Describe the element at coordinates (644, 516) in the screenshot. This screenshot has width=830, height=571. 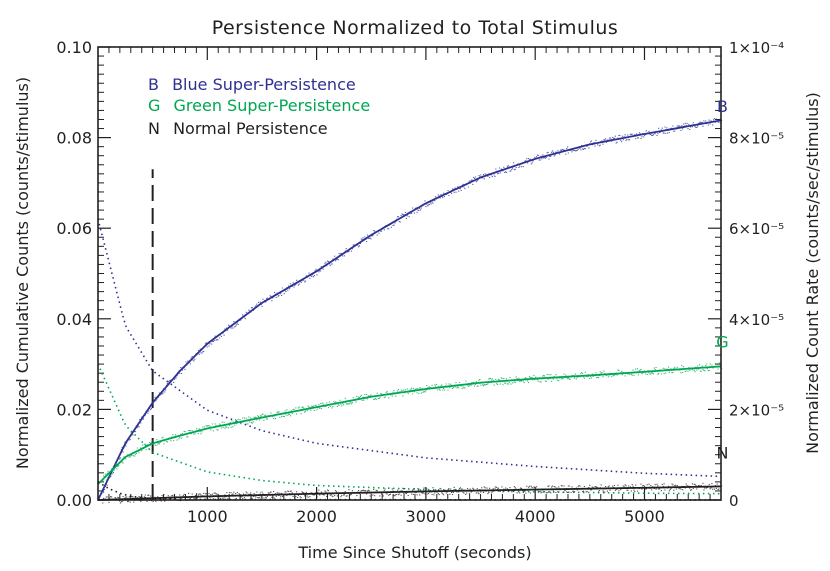
I see `x-tick-label: 5000` at that location.